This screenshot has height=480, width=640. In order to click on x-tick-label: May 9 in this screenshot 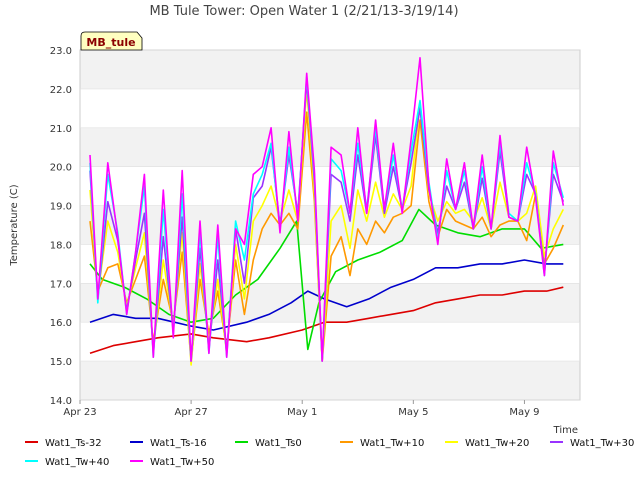, I will do `click(524, 412)`.